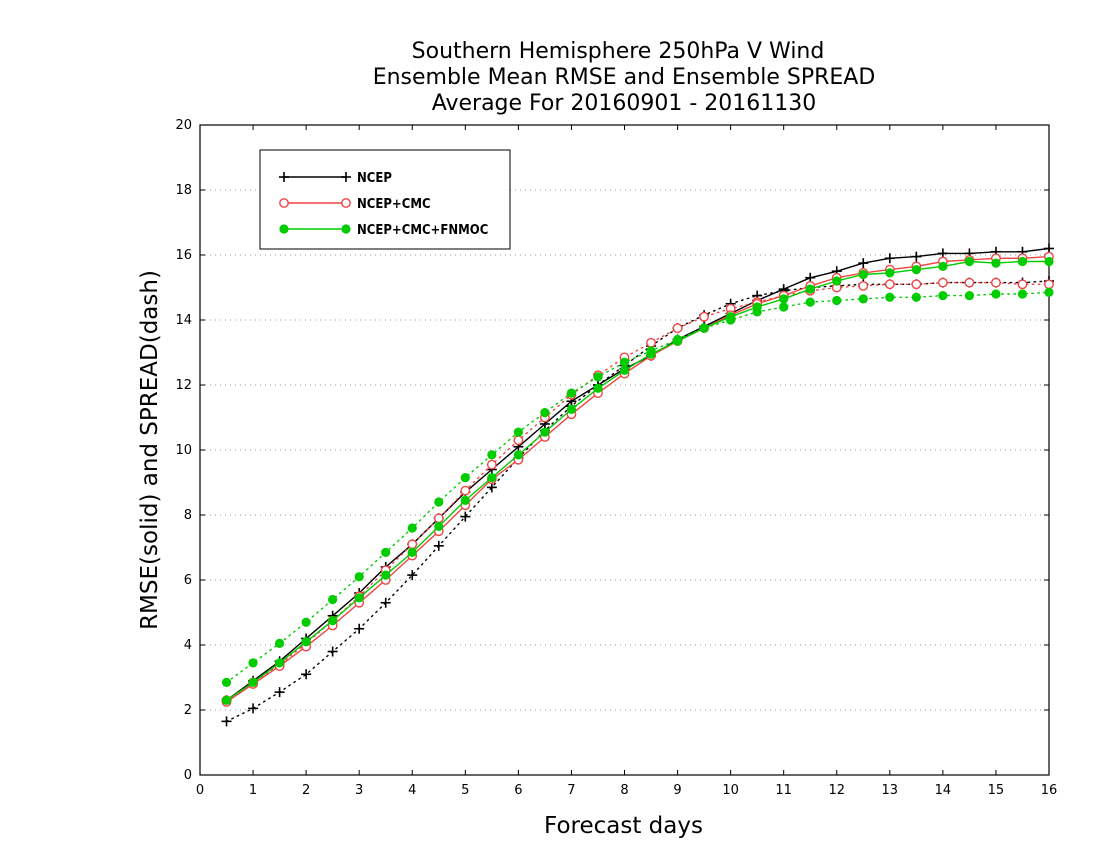  Describe the element at coordinates (183, 125) in the screenshot. I see `y-tick-label: 20` at that location.